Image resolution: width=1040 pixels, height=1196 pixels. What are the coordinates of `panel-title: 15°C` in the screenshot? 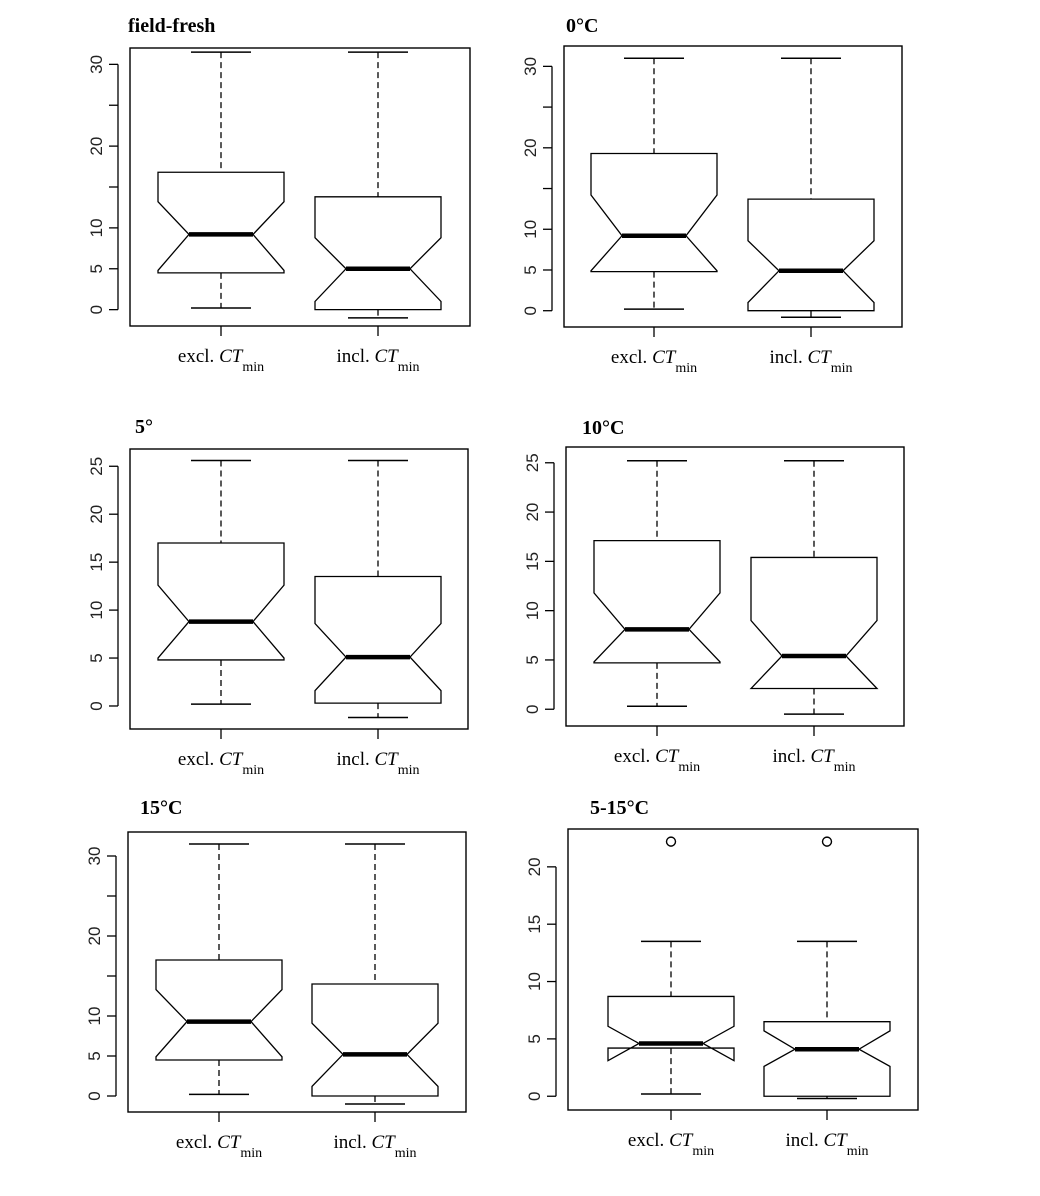 It's located at (161, 808).